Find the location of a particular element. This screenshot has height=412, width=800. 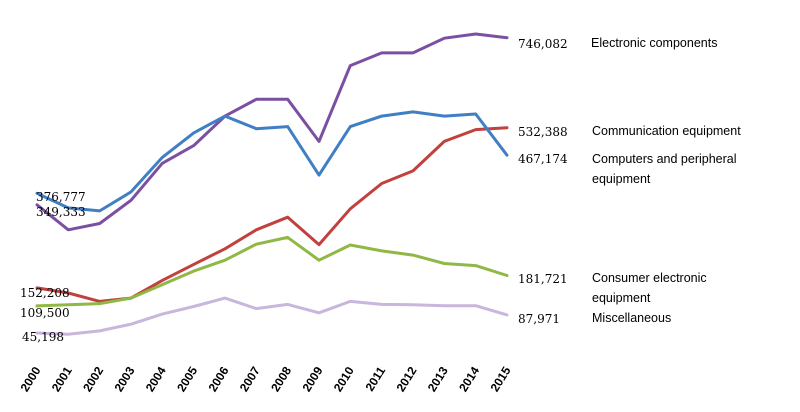

series-name-consumer-electronic-equipment-line1: Consumer electronic is located at coordinates (649, 278).